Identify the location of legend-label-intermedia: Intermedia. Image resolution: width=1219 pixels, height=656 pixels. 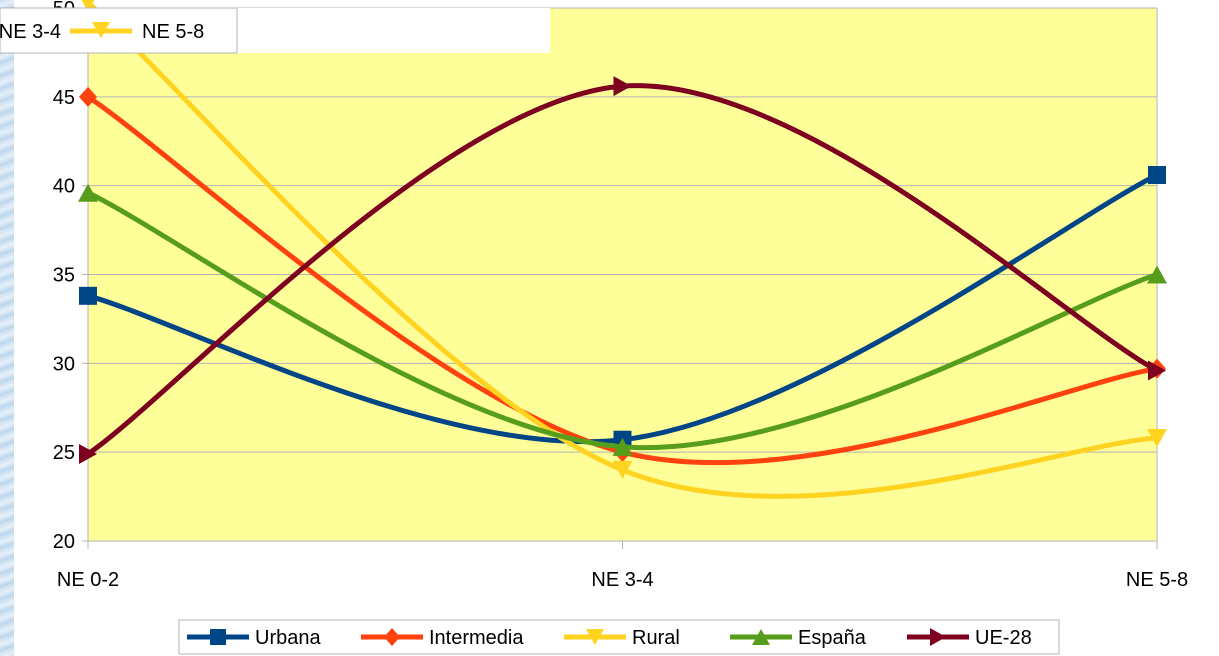
(476, 638).